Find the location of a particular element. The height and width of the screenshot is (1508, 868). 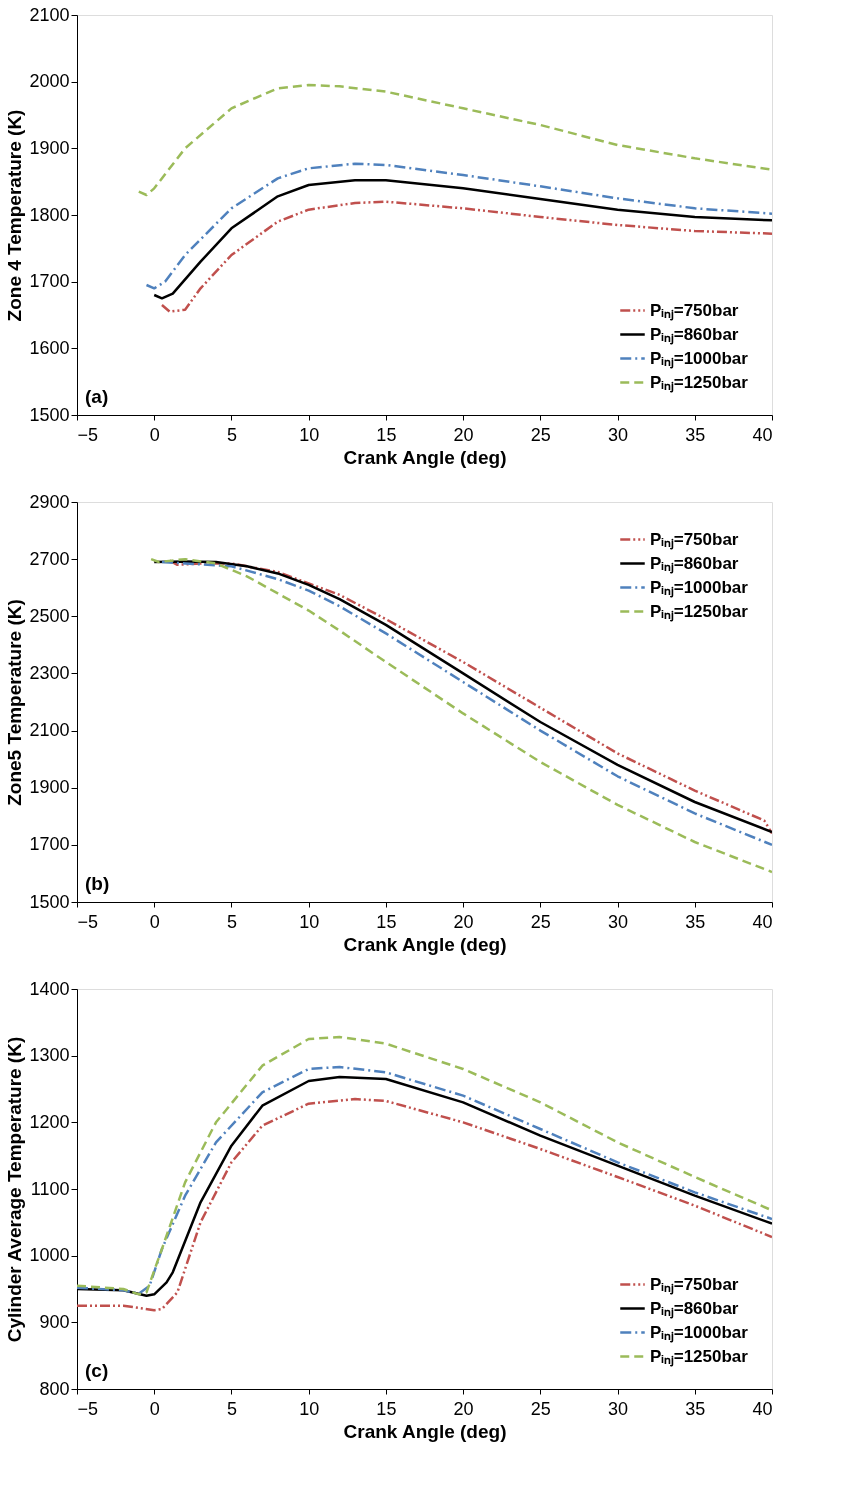

annotation: (c) is located at coordinates (97, 1370).